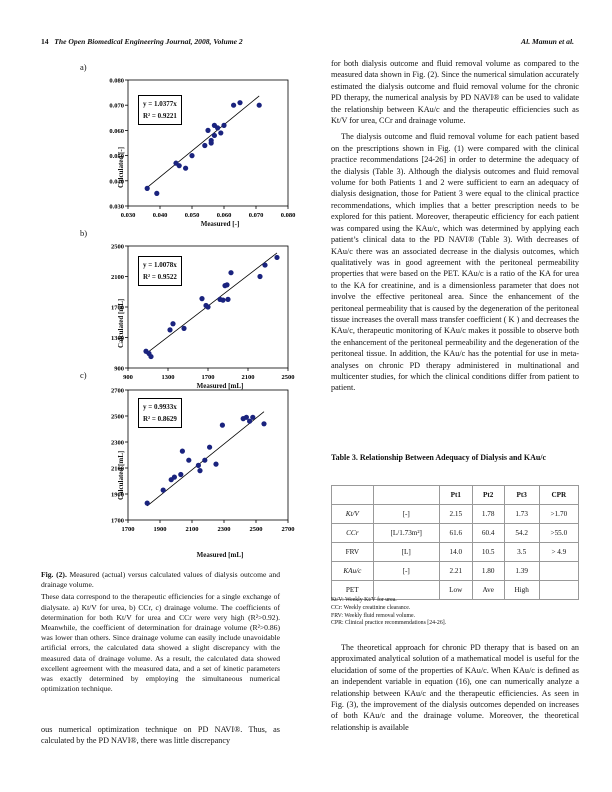  Describe the element at coordinates (521, 571) in the screenshot. I see `table-cell: 1.39` at that location.